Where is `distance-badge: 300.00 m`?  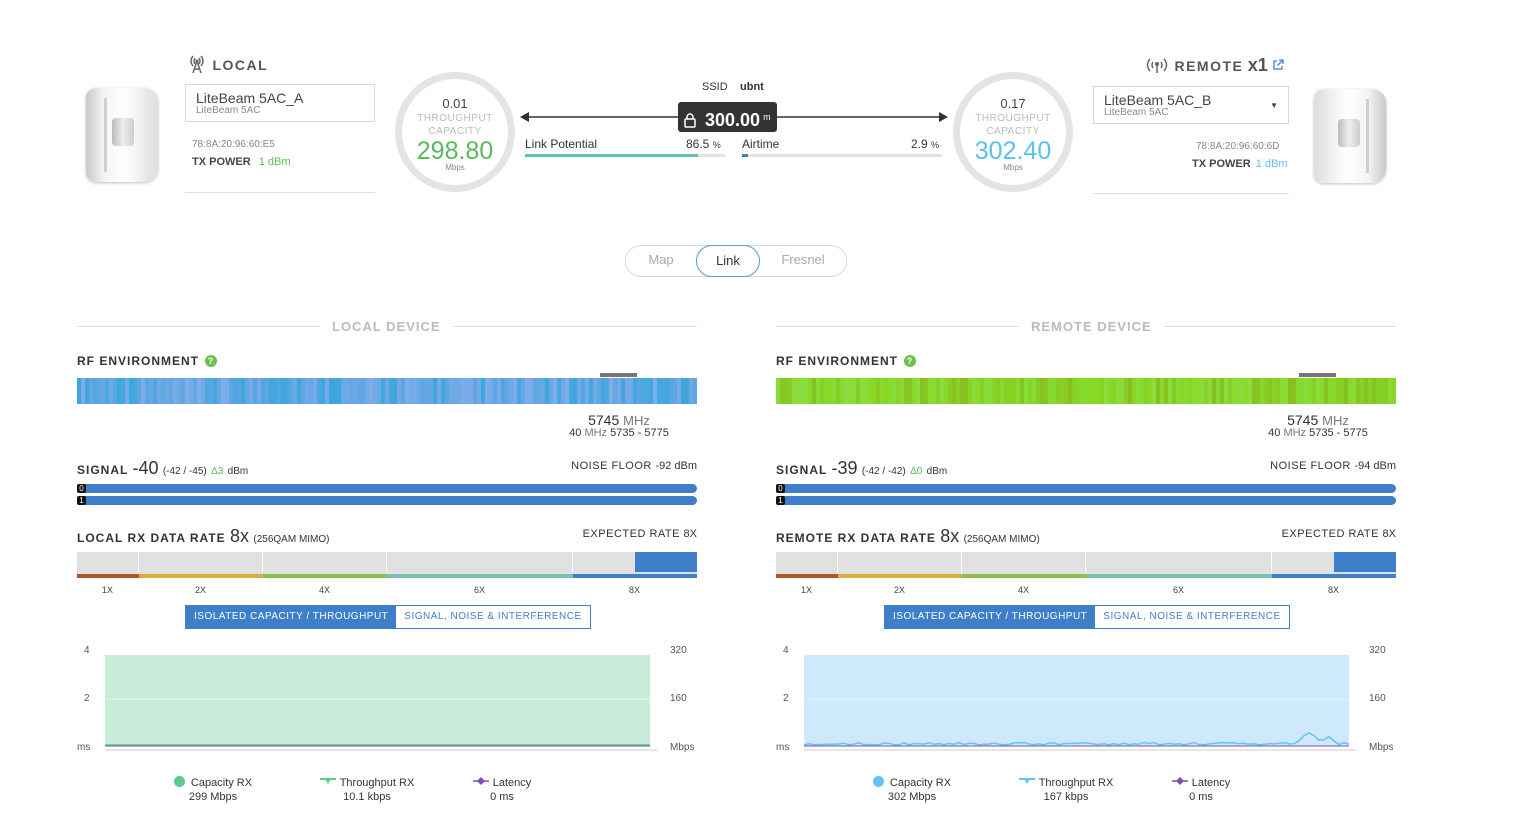 distance-badge: 300.00 m is located at coordinates (727, 117).